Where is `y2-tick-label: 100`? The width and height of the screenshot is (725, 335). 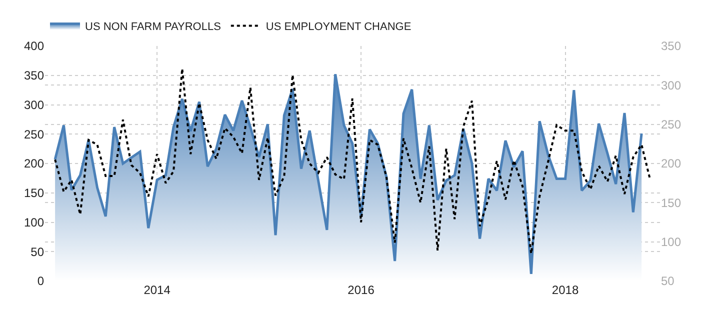
y2-tick-label: 100 is located at coordinates (671, 242).